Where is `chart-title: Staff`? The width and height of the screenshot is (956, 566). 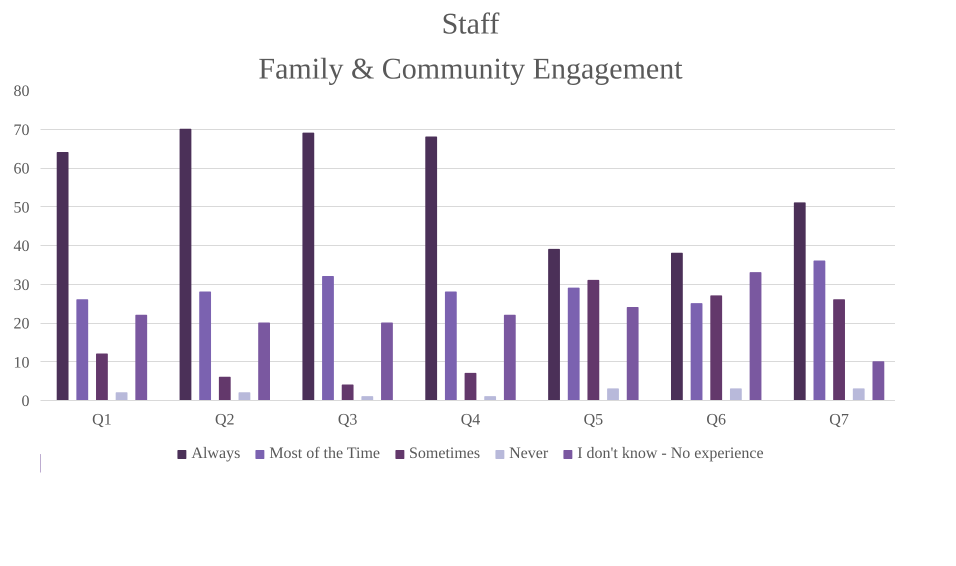 chart-title: Staff is located at coordinates (471, 24).